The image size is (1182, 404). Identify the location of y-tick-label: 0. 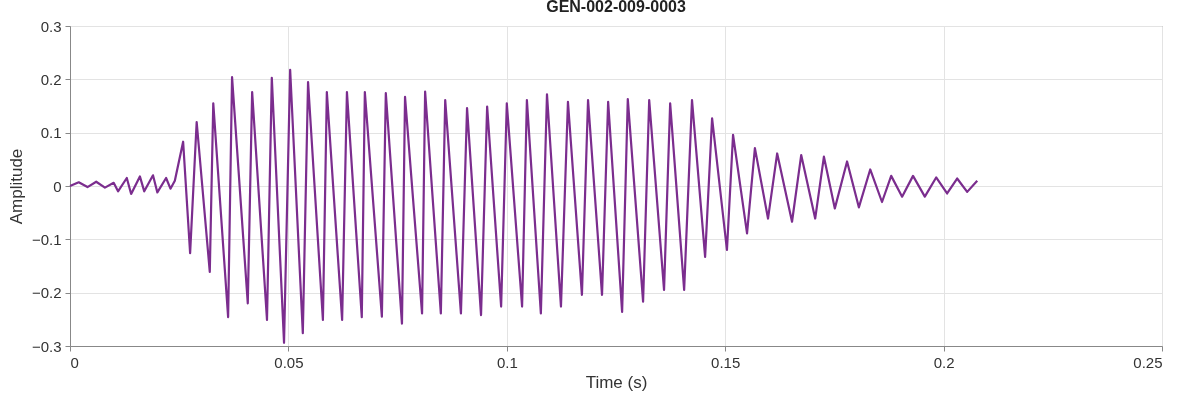
(57, 186).